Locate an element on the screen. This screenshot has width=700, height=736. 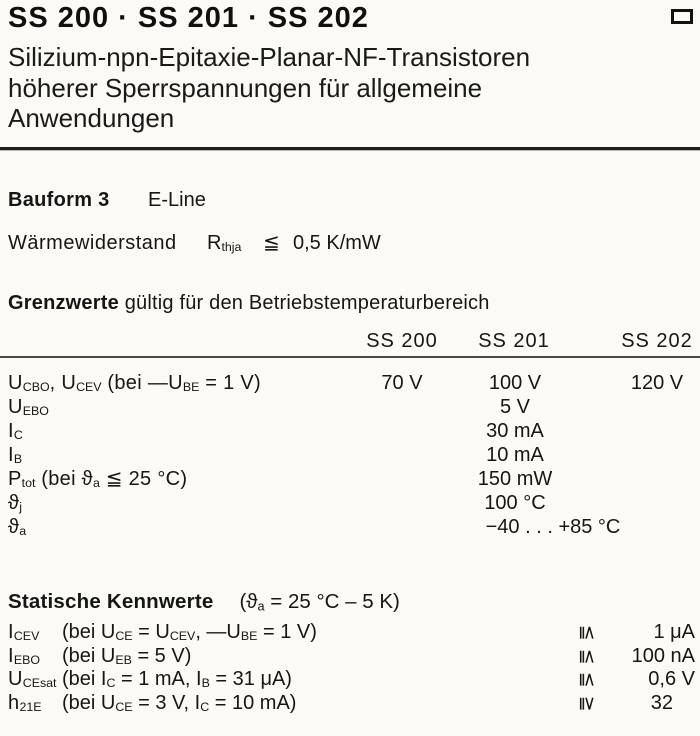
row-label: UCBO, UCEV (bei —UBE = 1 V) is located at coordinates (134, 383).